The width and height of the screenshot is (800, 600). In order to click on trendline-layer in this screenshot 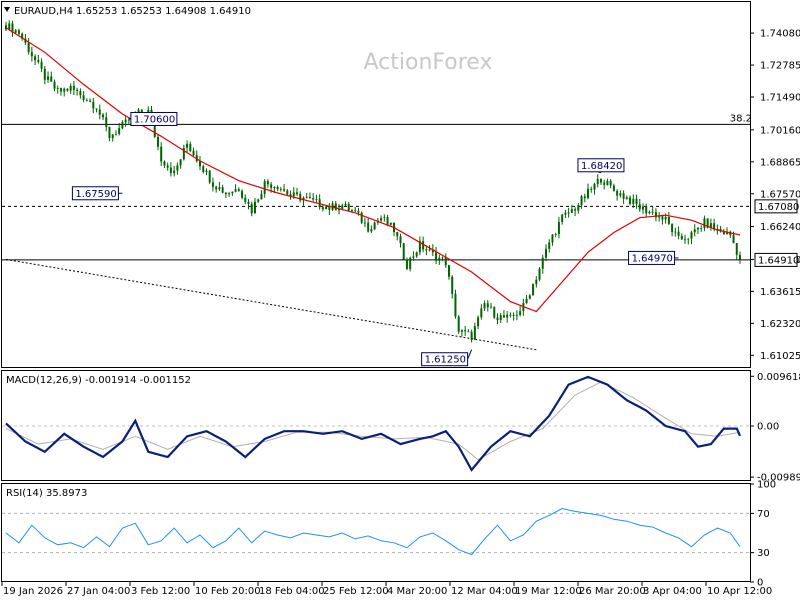, I will do `click(271, 304)`.